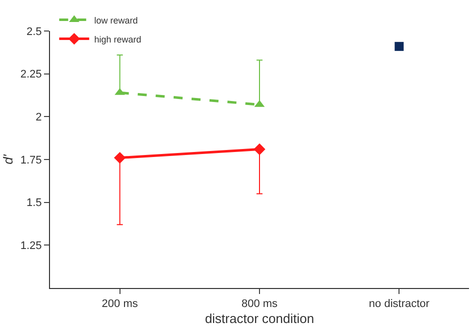 The height and width of the screenshot is (330, 474). I want to click on y-tick-label: 2.25, so click(31, 74).